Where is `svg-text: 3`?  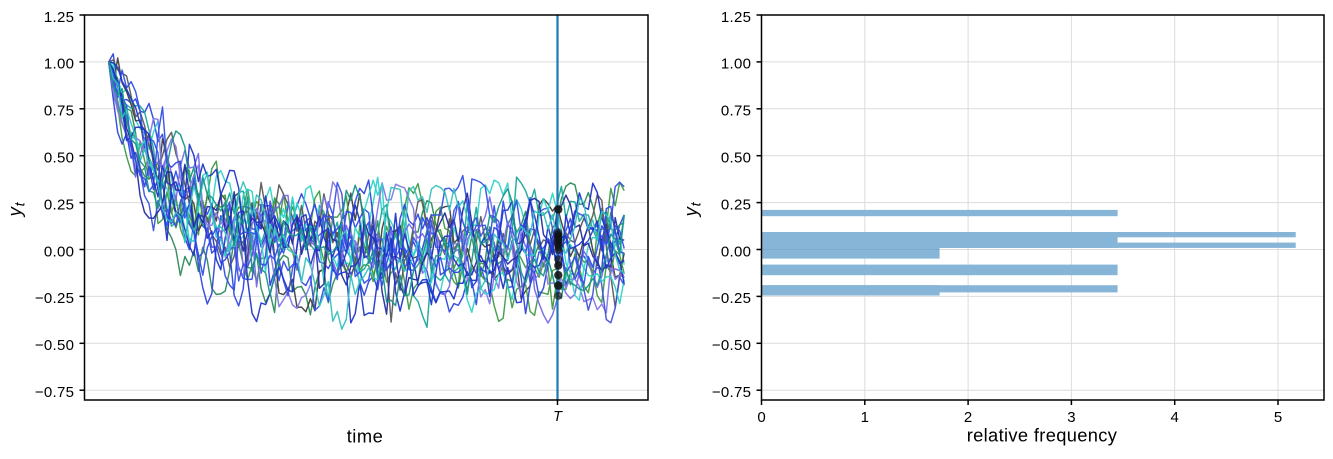 svg-text: 3 is located at coordinates (1071, 417).